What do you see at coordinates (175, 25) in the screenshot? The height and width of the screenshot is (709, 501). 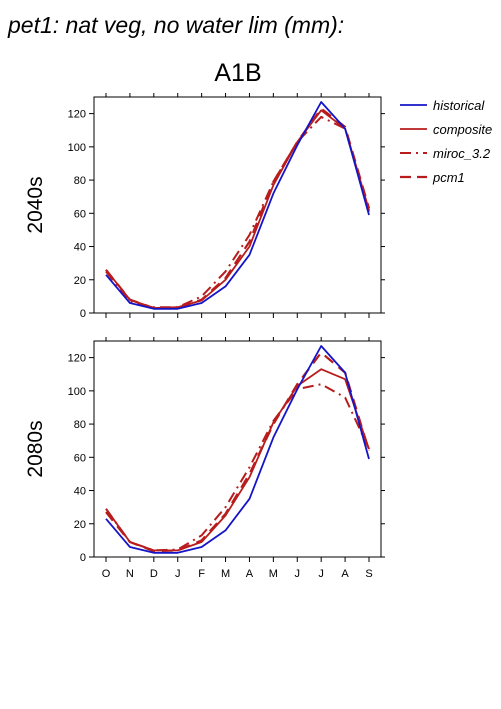 I see `figure-title: pet1: nat veg, no water lim (mm):` at bounding box center [175, 25].